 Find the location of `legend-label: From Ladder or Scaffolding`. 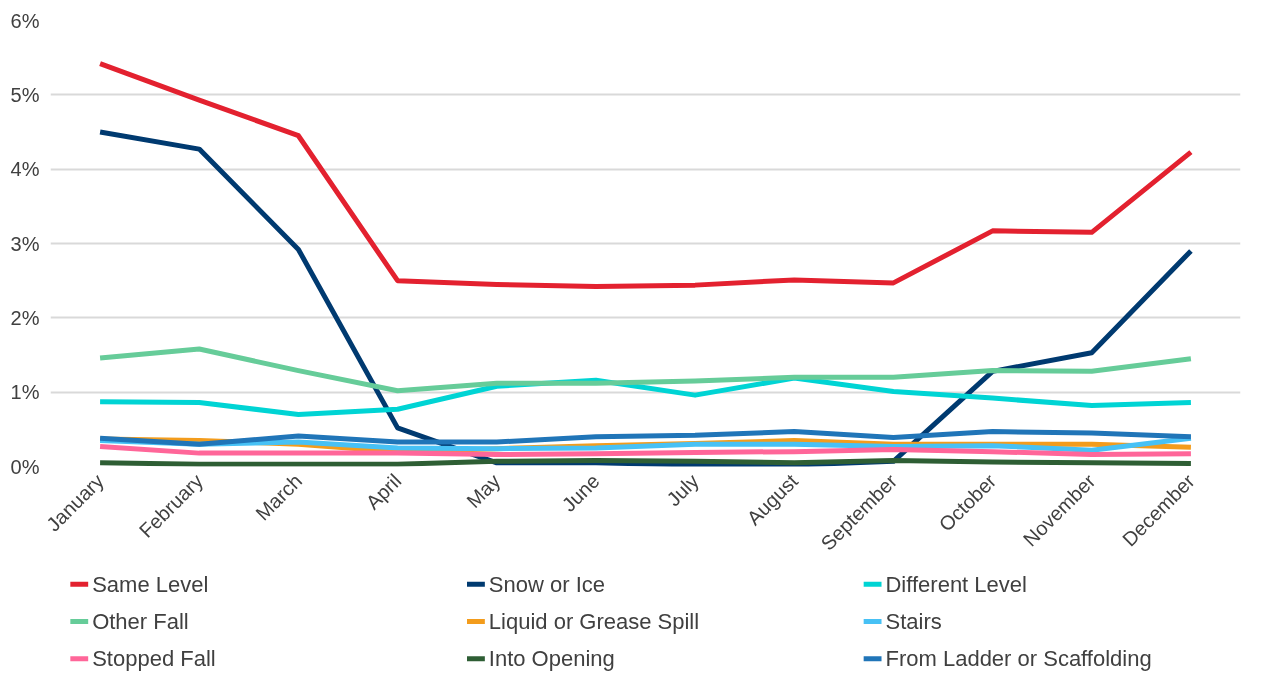

legend-label: From Ladder or Scaffolding is located at coordinates (1018, 659).